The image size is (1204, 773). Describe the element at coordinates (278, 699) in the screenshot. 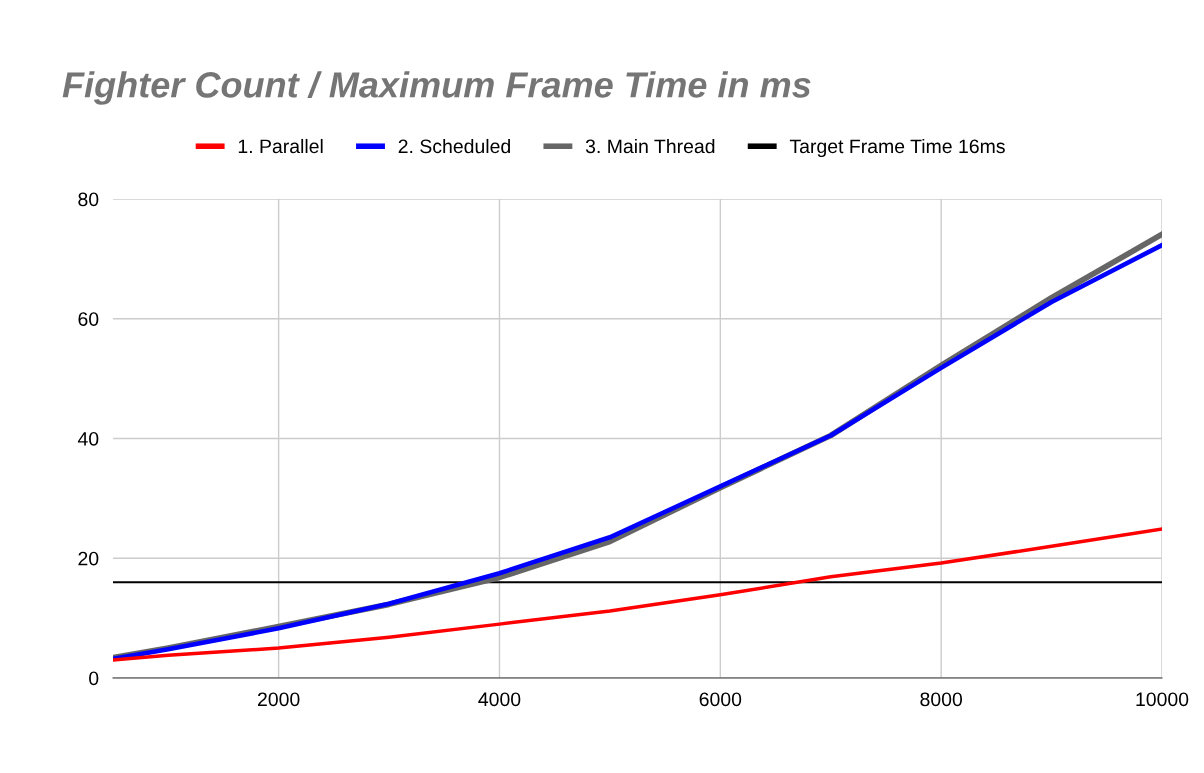

I see `x-tick-label: 2000` at that location.